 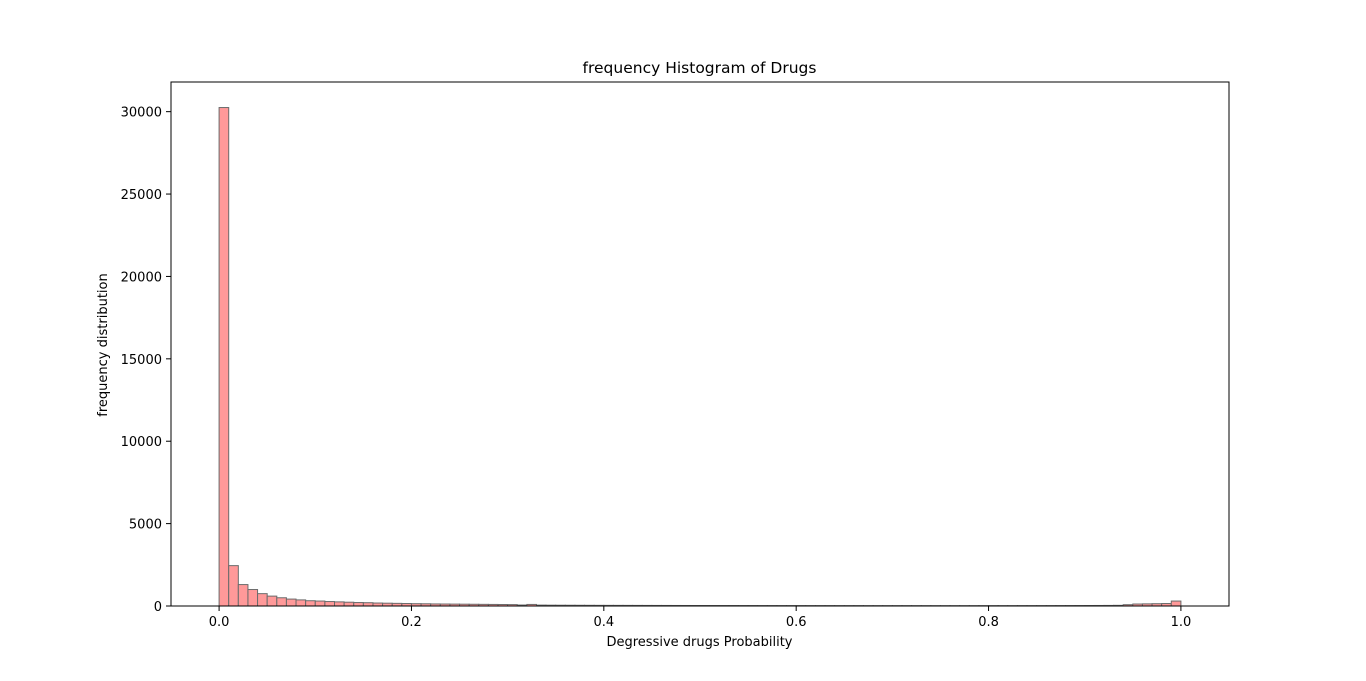 What do you see at coordinates (141, 442) in the screenshot?
I see `y-tick-label: 10000` at bounding box center [141, 442].